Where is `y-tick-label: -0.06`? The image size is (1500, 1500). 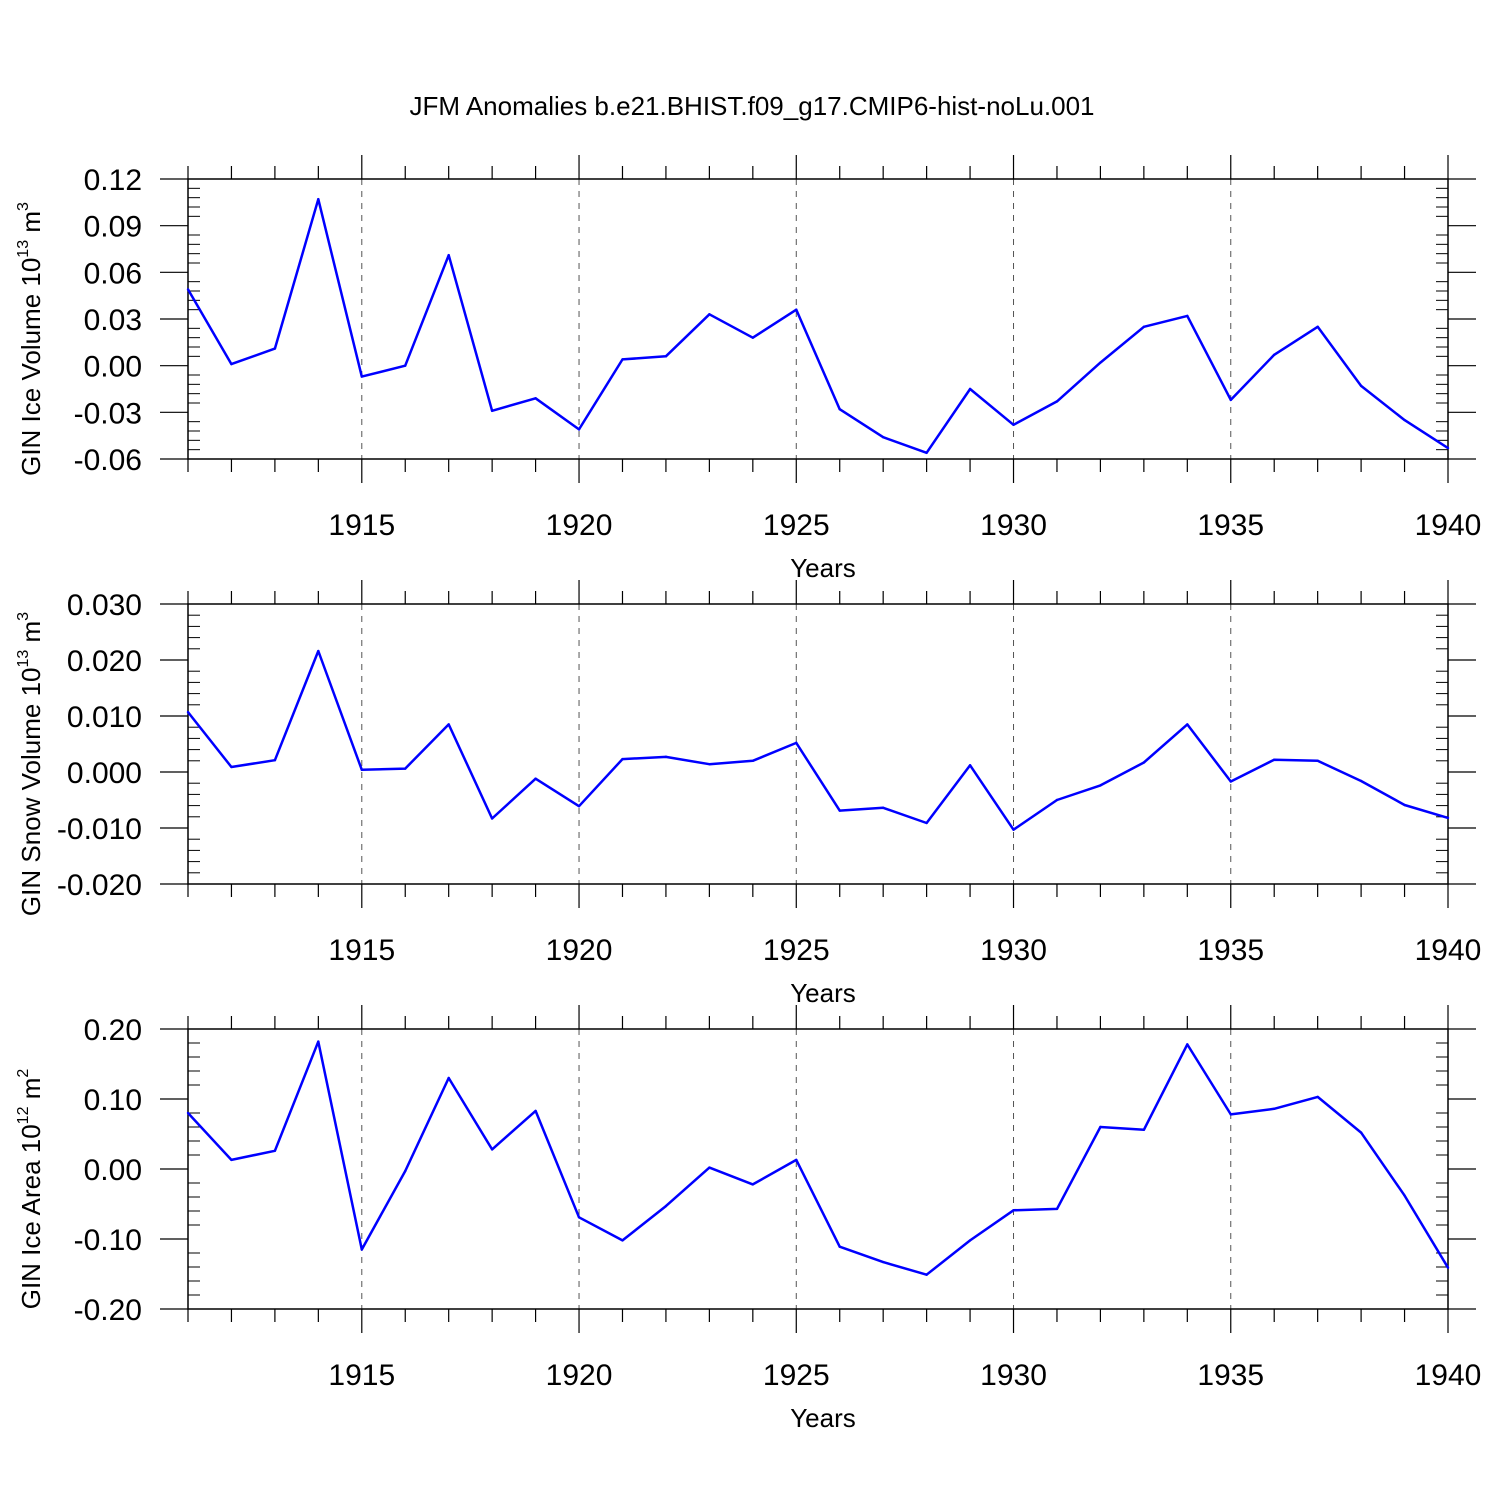
y-tick-label: -0.06 is located at coordinates (108, 460).